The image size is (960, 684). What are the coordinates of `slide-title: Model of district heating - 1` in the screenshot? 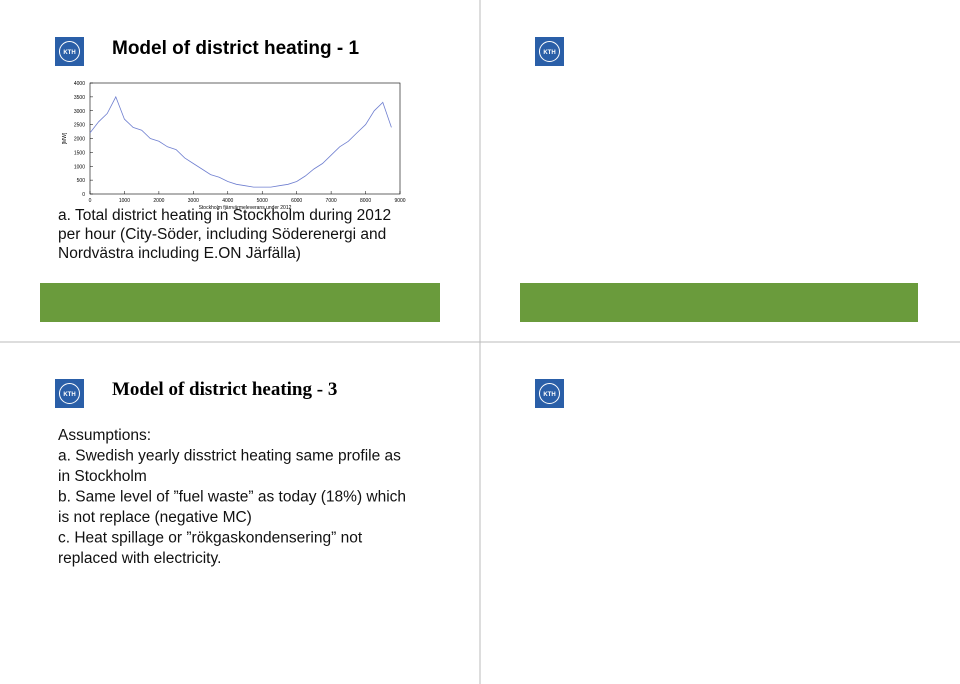 It's located at (235, 48).